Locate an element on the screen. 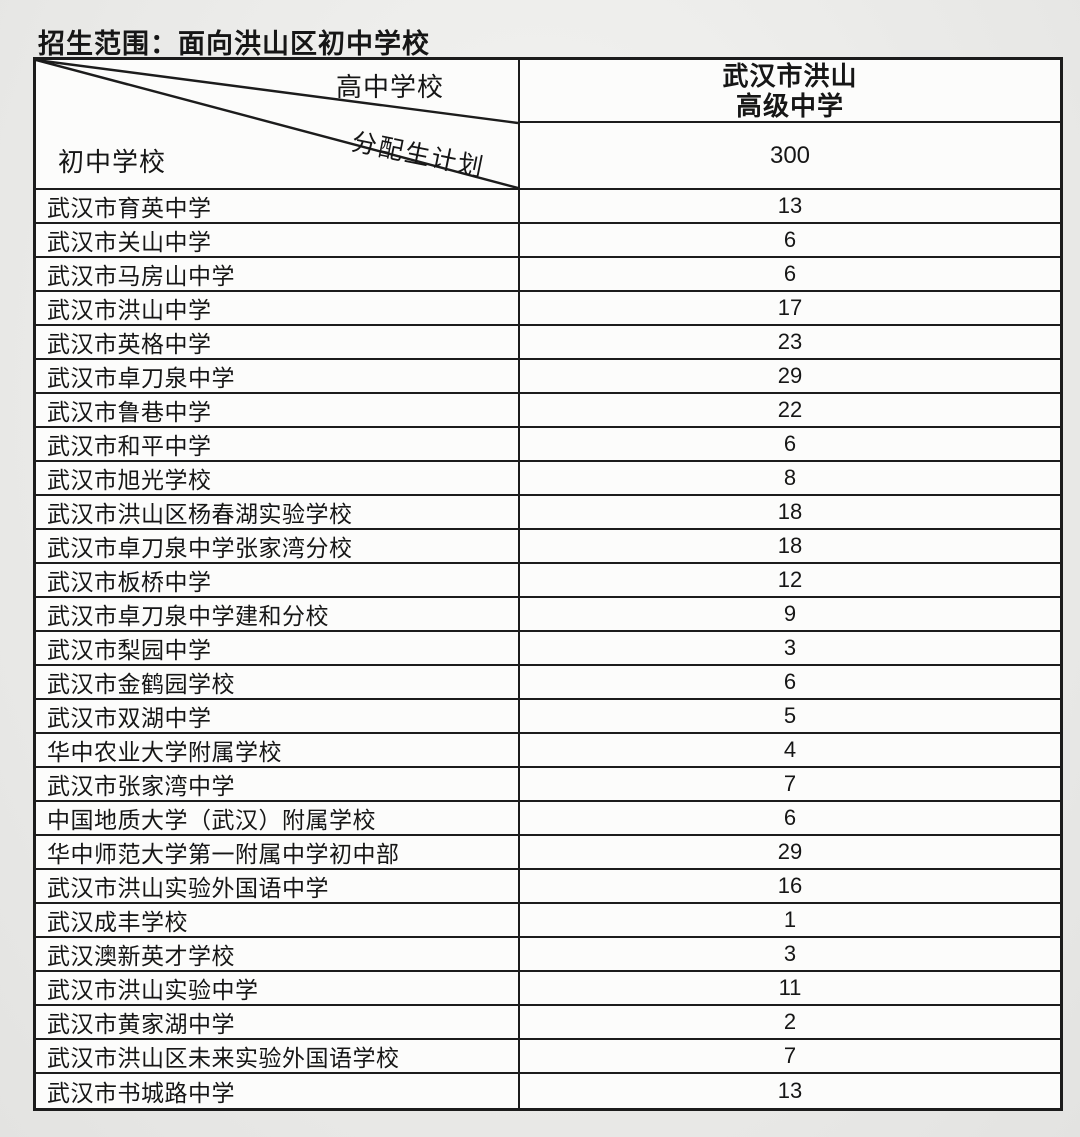  plan-value-cell: 16 is located at coordinates (790, 885).